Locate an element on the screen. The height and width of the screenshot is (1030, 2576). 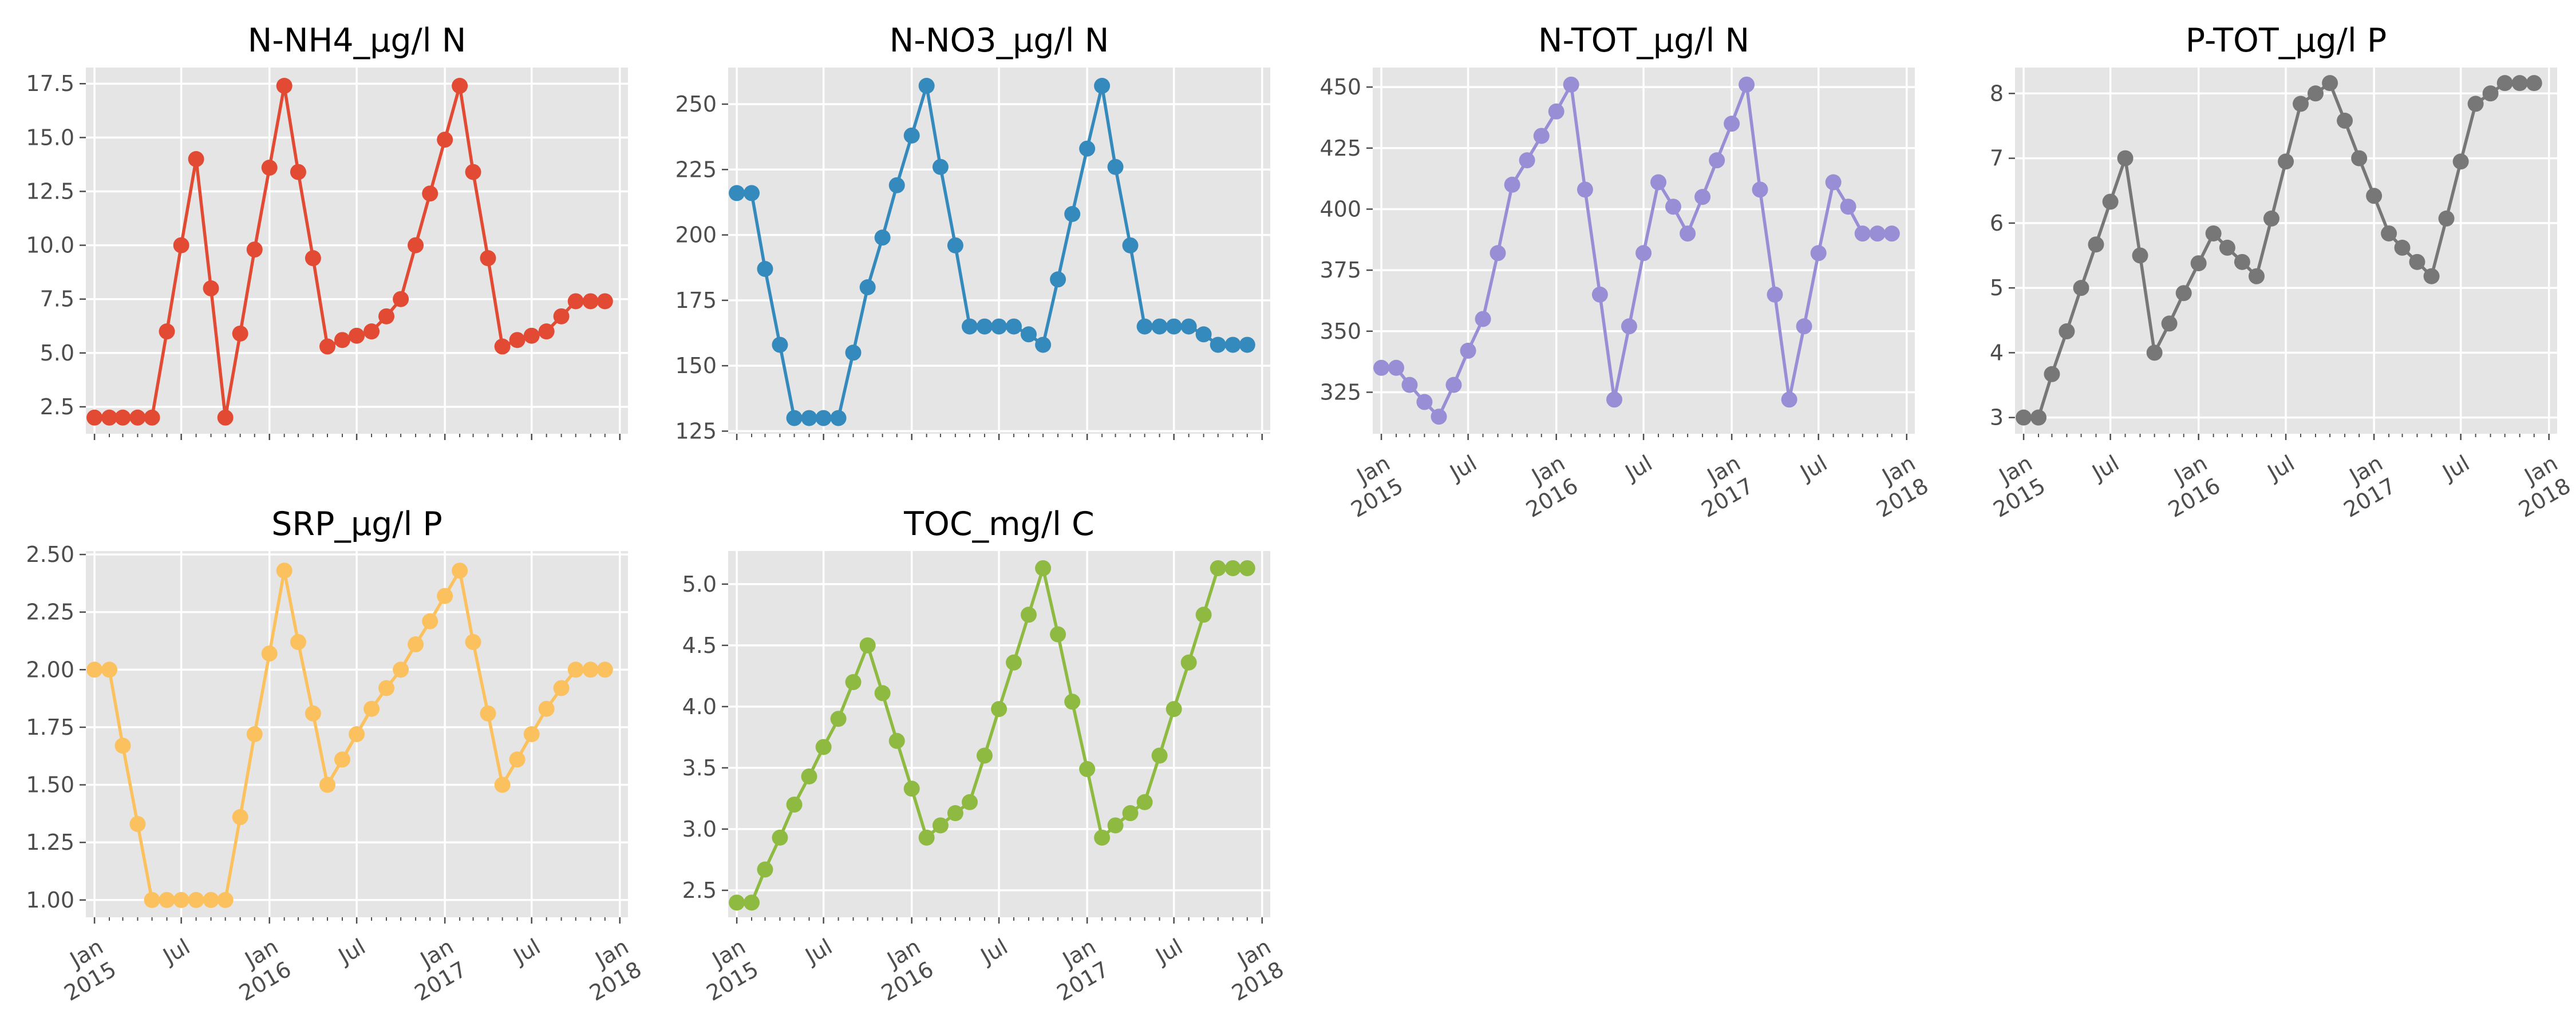
y-tick-label: 1.25 is located at coordinates (50, 842).